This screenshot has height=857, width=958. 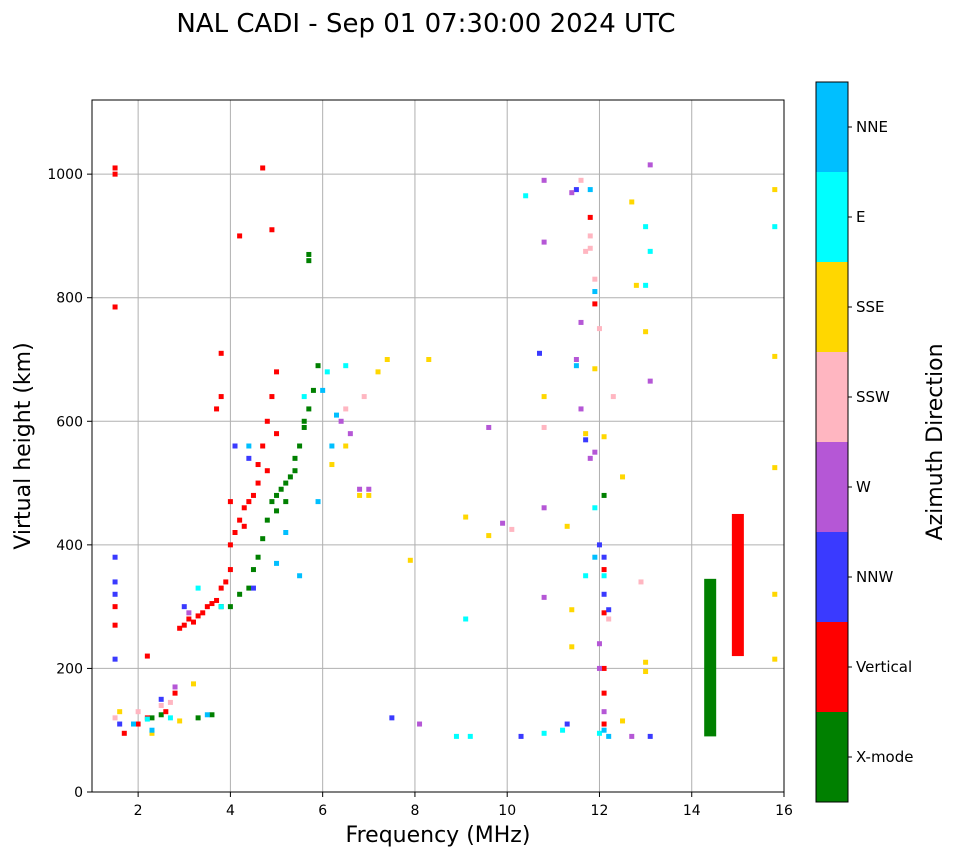 What do you see at coordinates (65, 175) in the screenshot?
I see `y-tick-label: 1000` at bounding box center [65, 175].